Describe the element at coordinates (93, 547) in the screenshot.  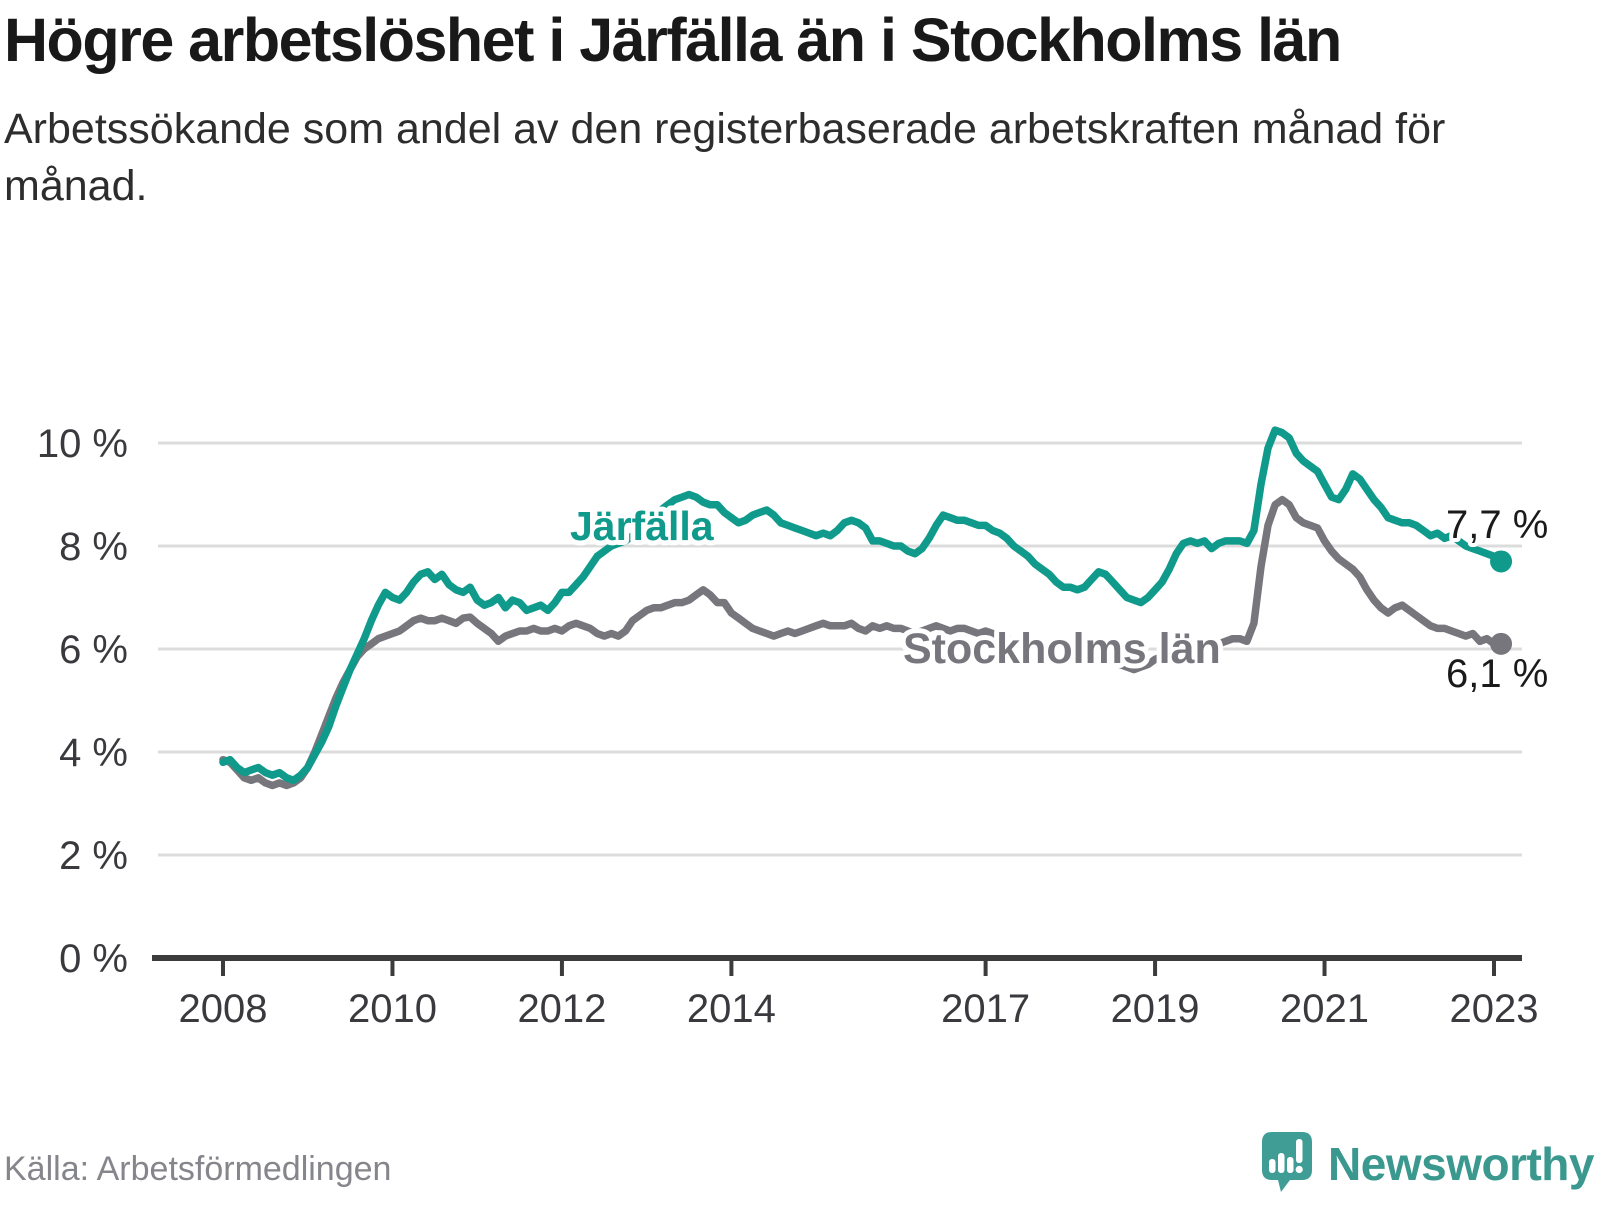
I see `y-axis-label-8: 8 %` at that location.